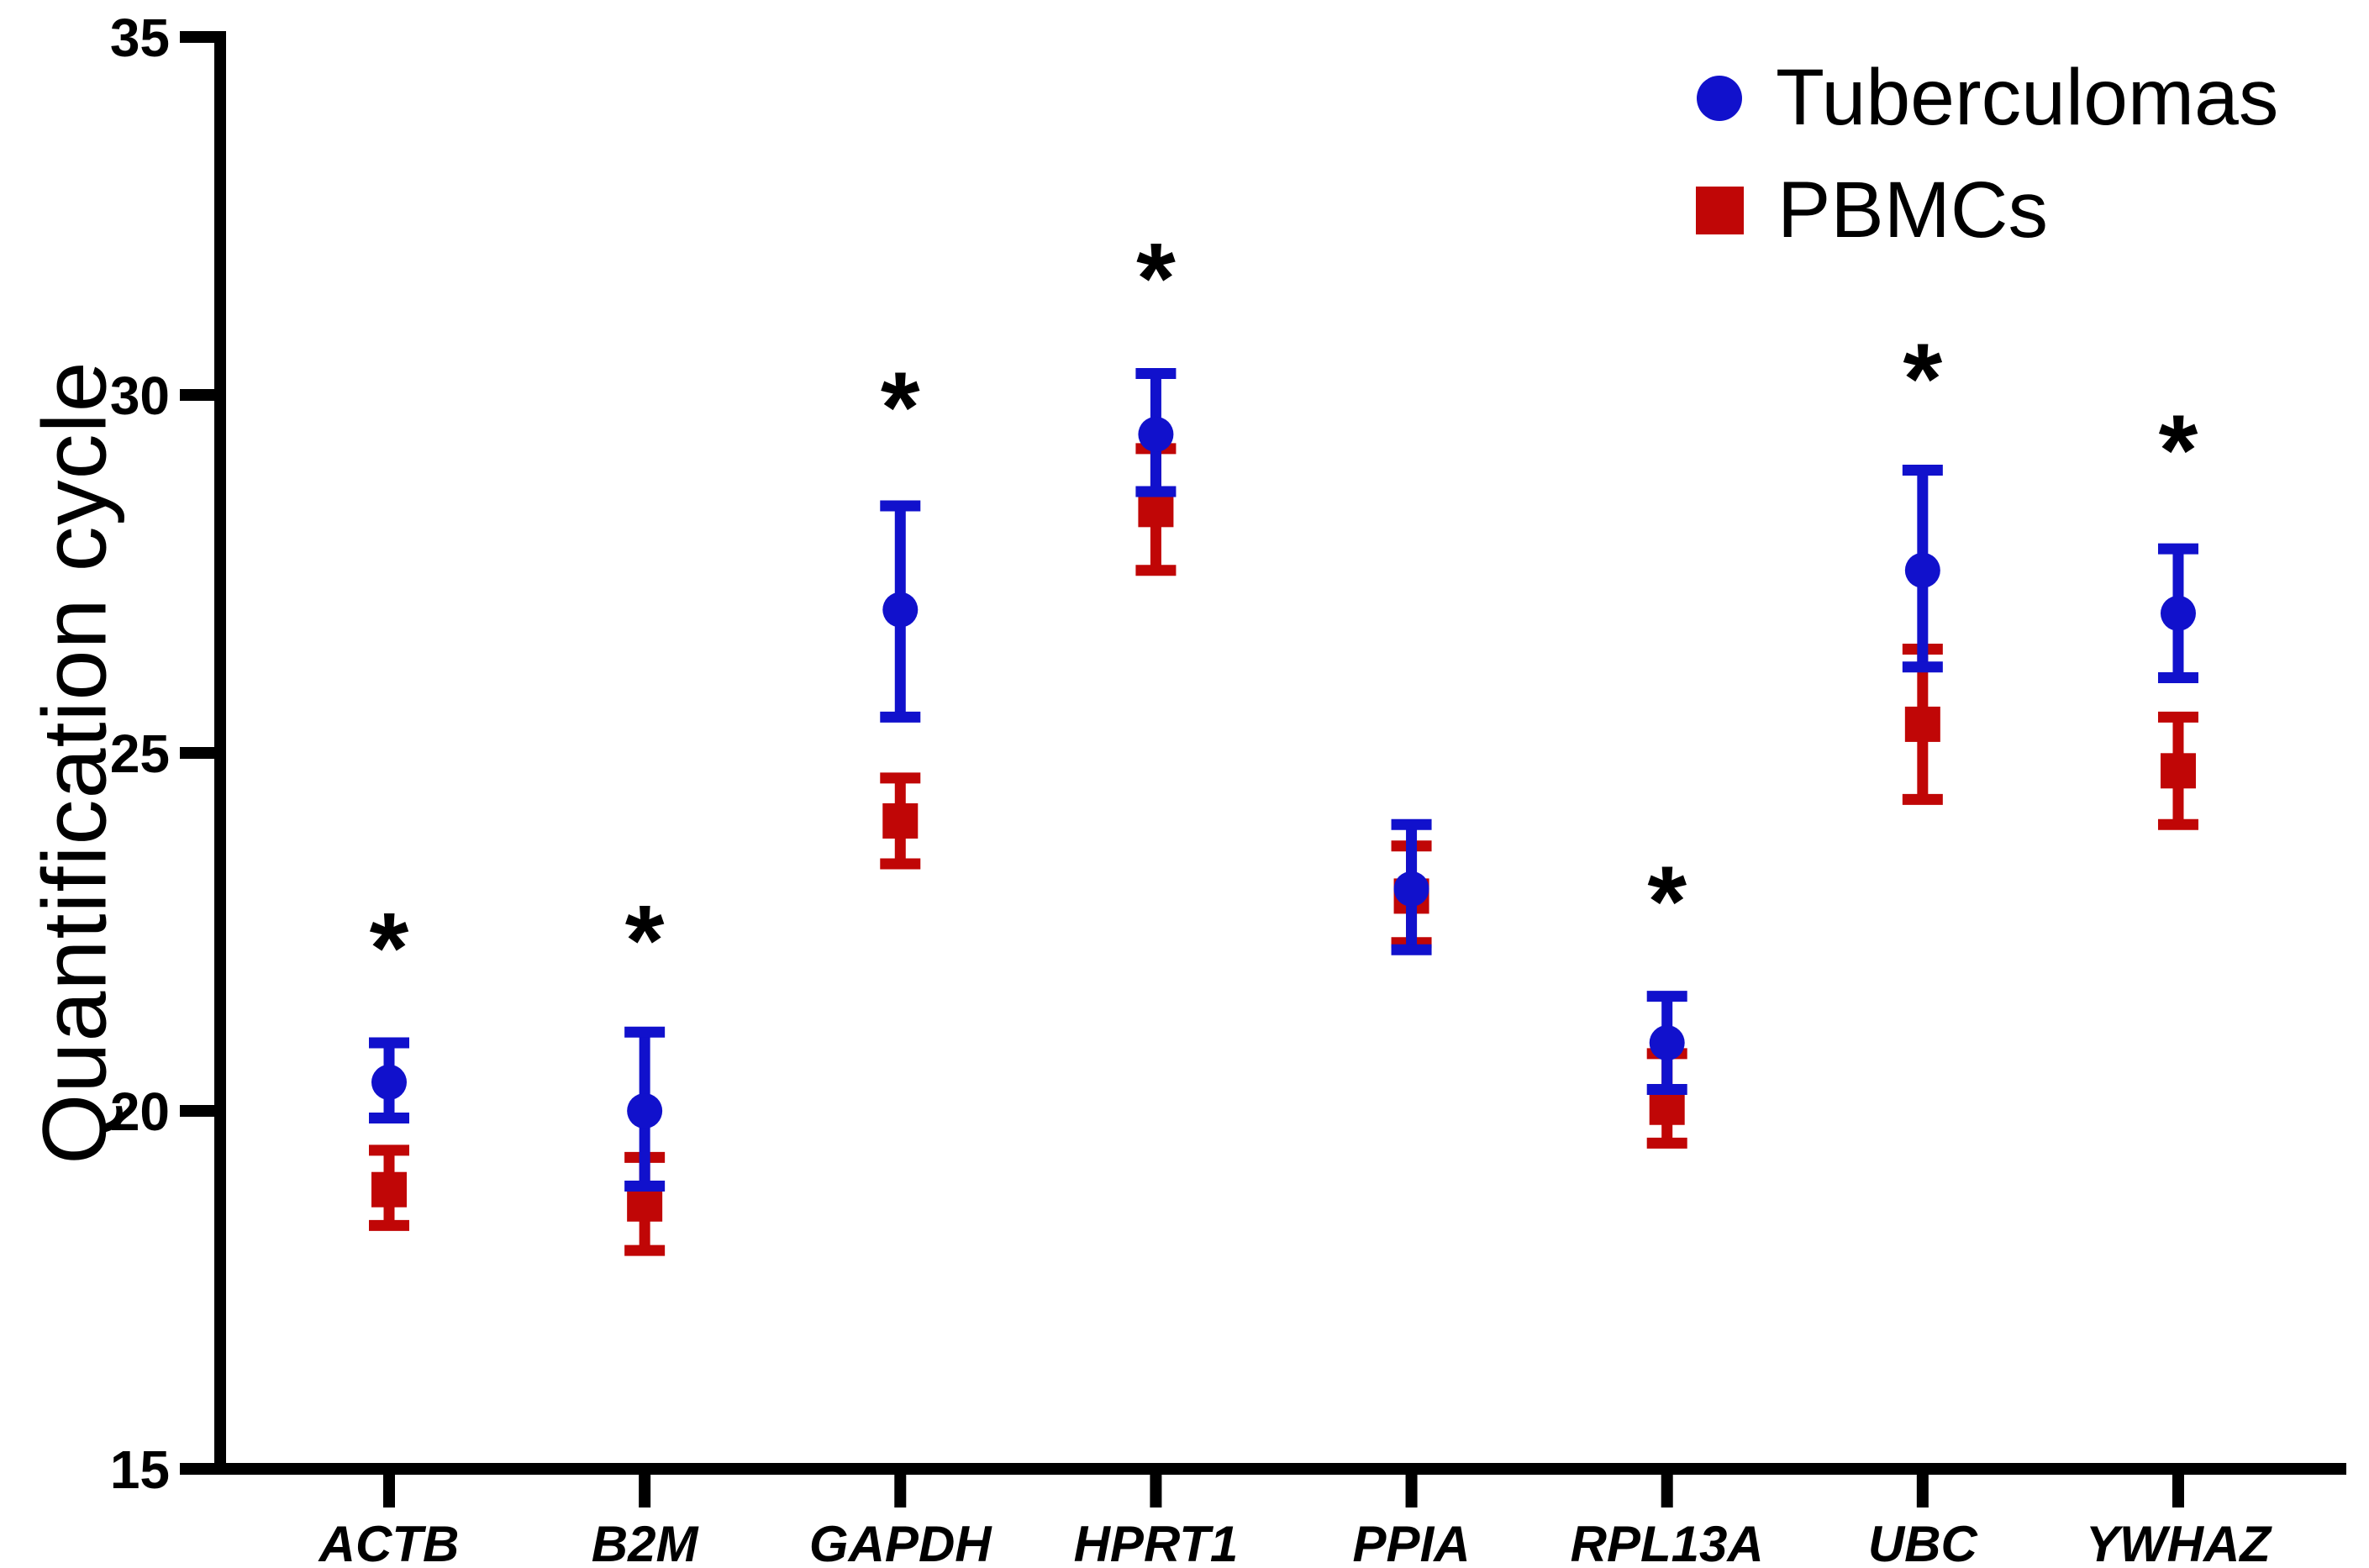  What do you see at coordinates (74, 763) in the screenshot?
I see `y-axis-title: Quantification cycle` at bounding box center [74, 763].